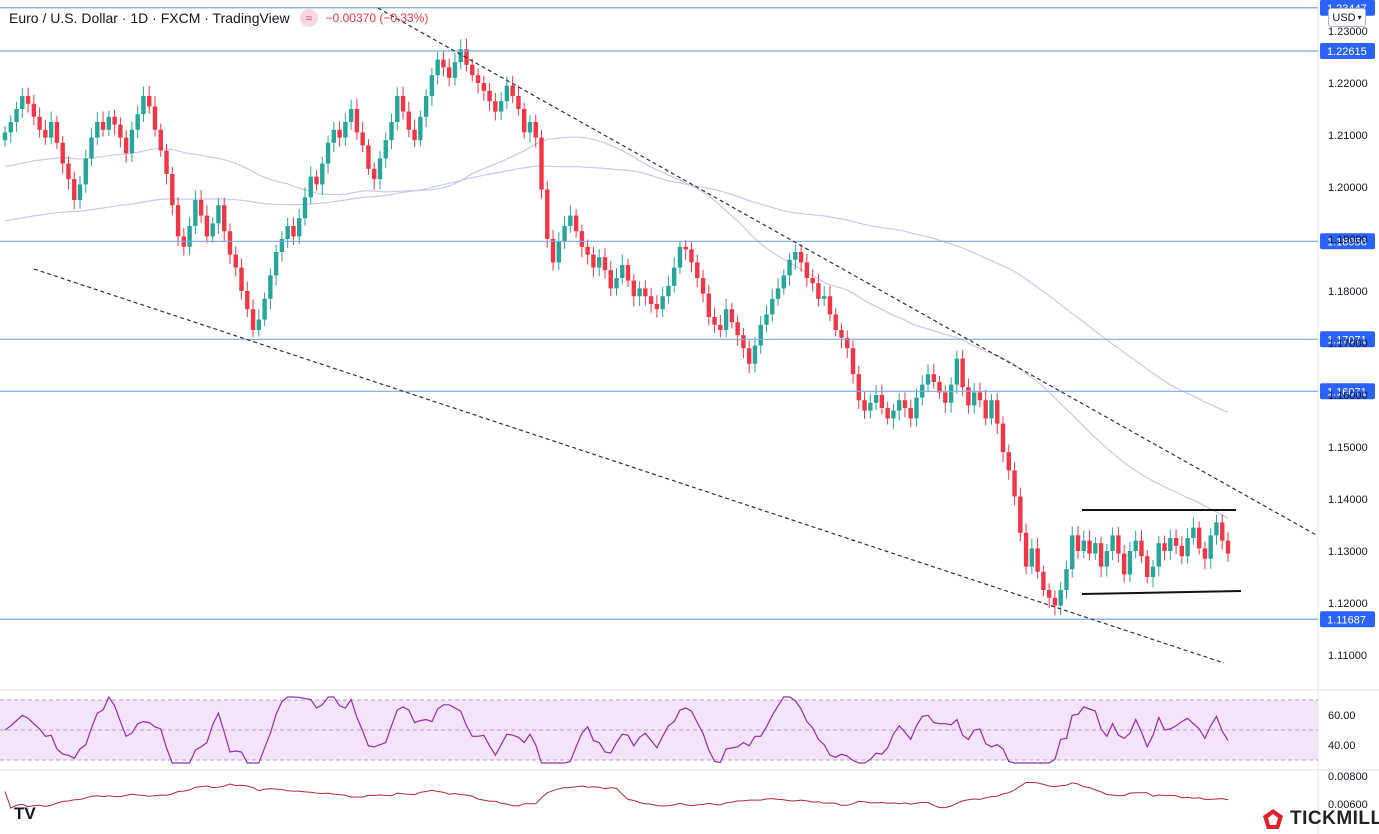 The height and width of the screenshot is (834, 1379). What do you see at coordinates (1346, 620) in the screenshot?
I see `level-price-label: 1.11687` at bounding box center [1346, 620].